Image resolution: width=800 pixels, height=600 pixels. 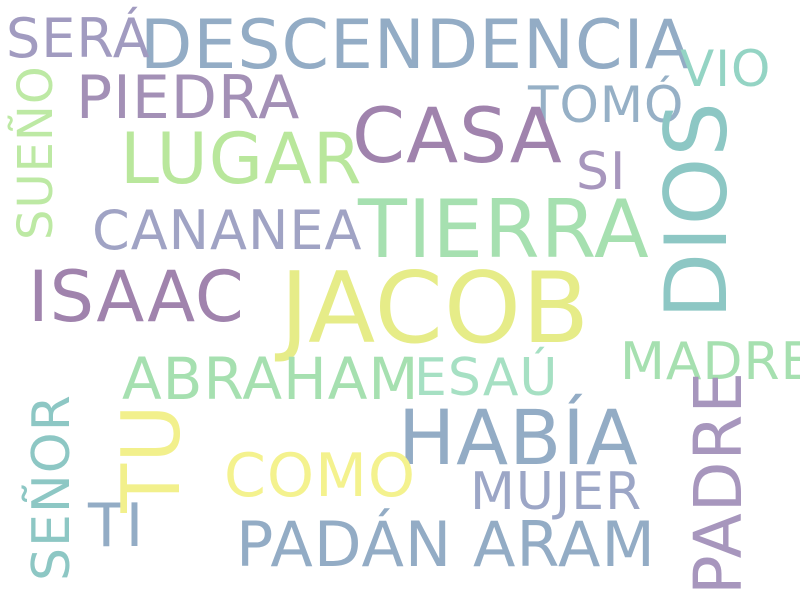 What do you see at coordinates (726, 69) in the screenshot?
I see `word-vio: VIO` at bounding box center [726, 69].